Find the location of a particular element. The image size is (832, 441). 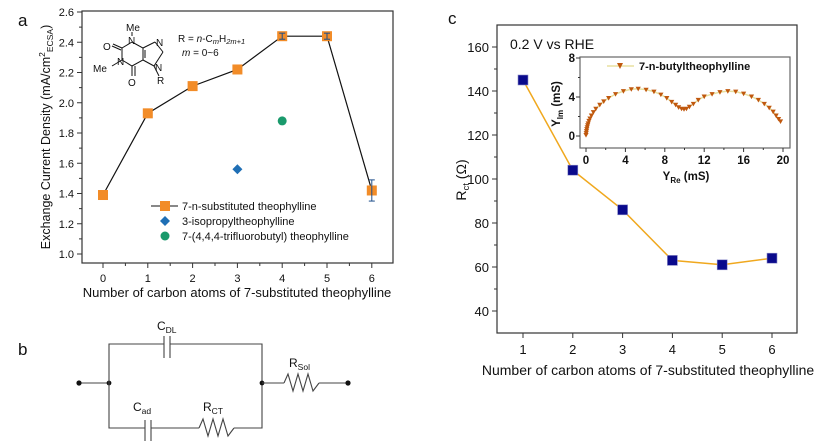

wire-bottom-right is located at coordinates (248, 406).